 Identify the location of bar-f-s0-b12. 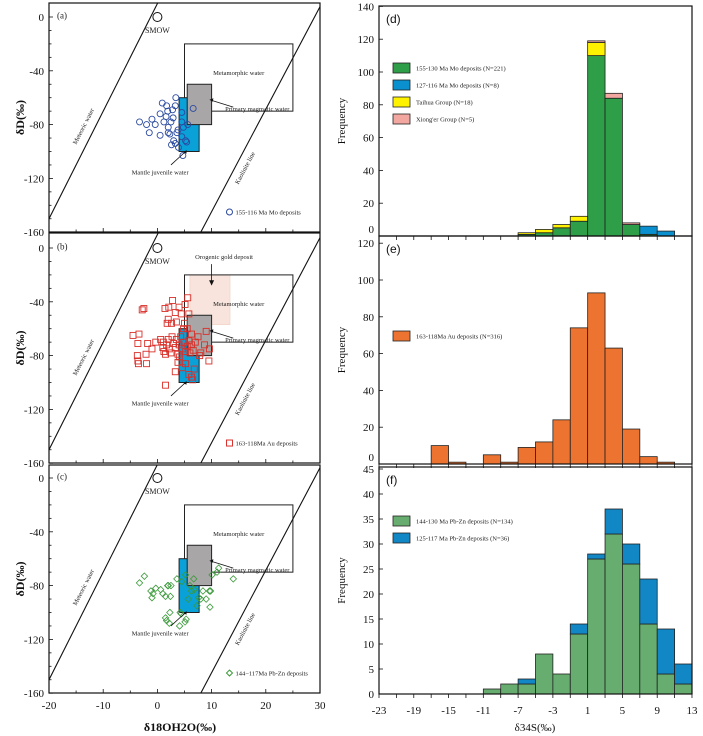
(596, 626).